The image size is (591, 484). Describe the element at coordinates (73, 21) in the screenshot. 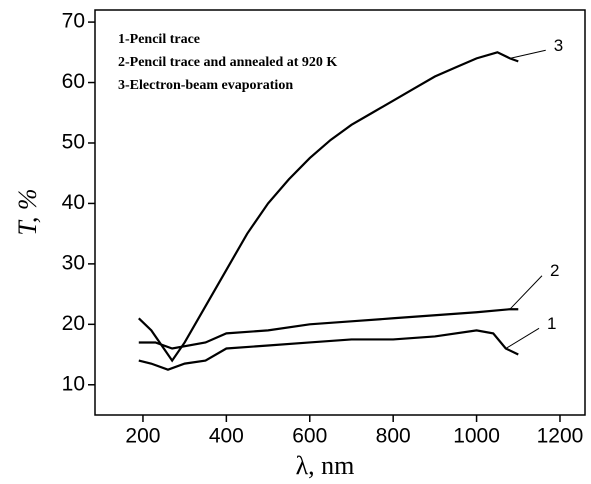

I see `y-tick-label: 70` at that location.